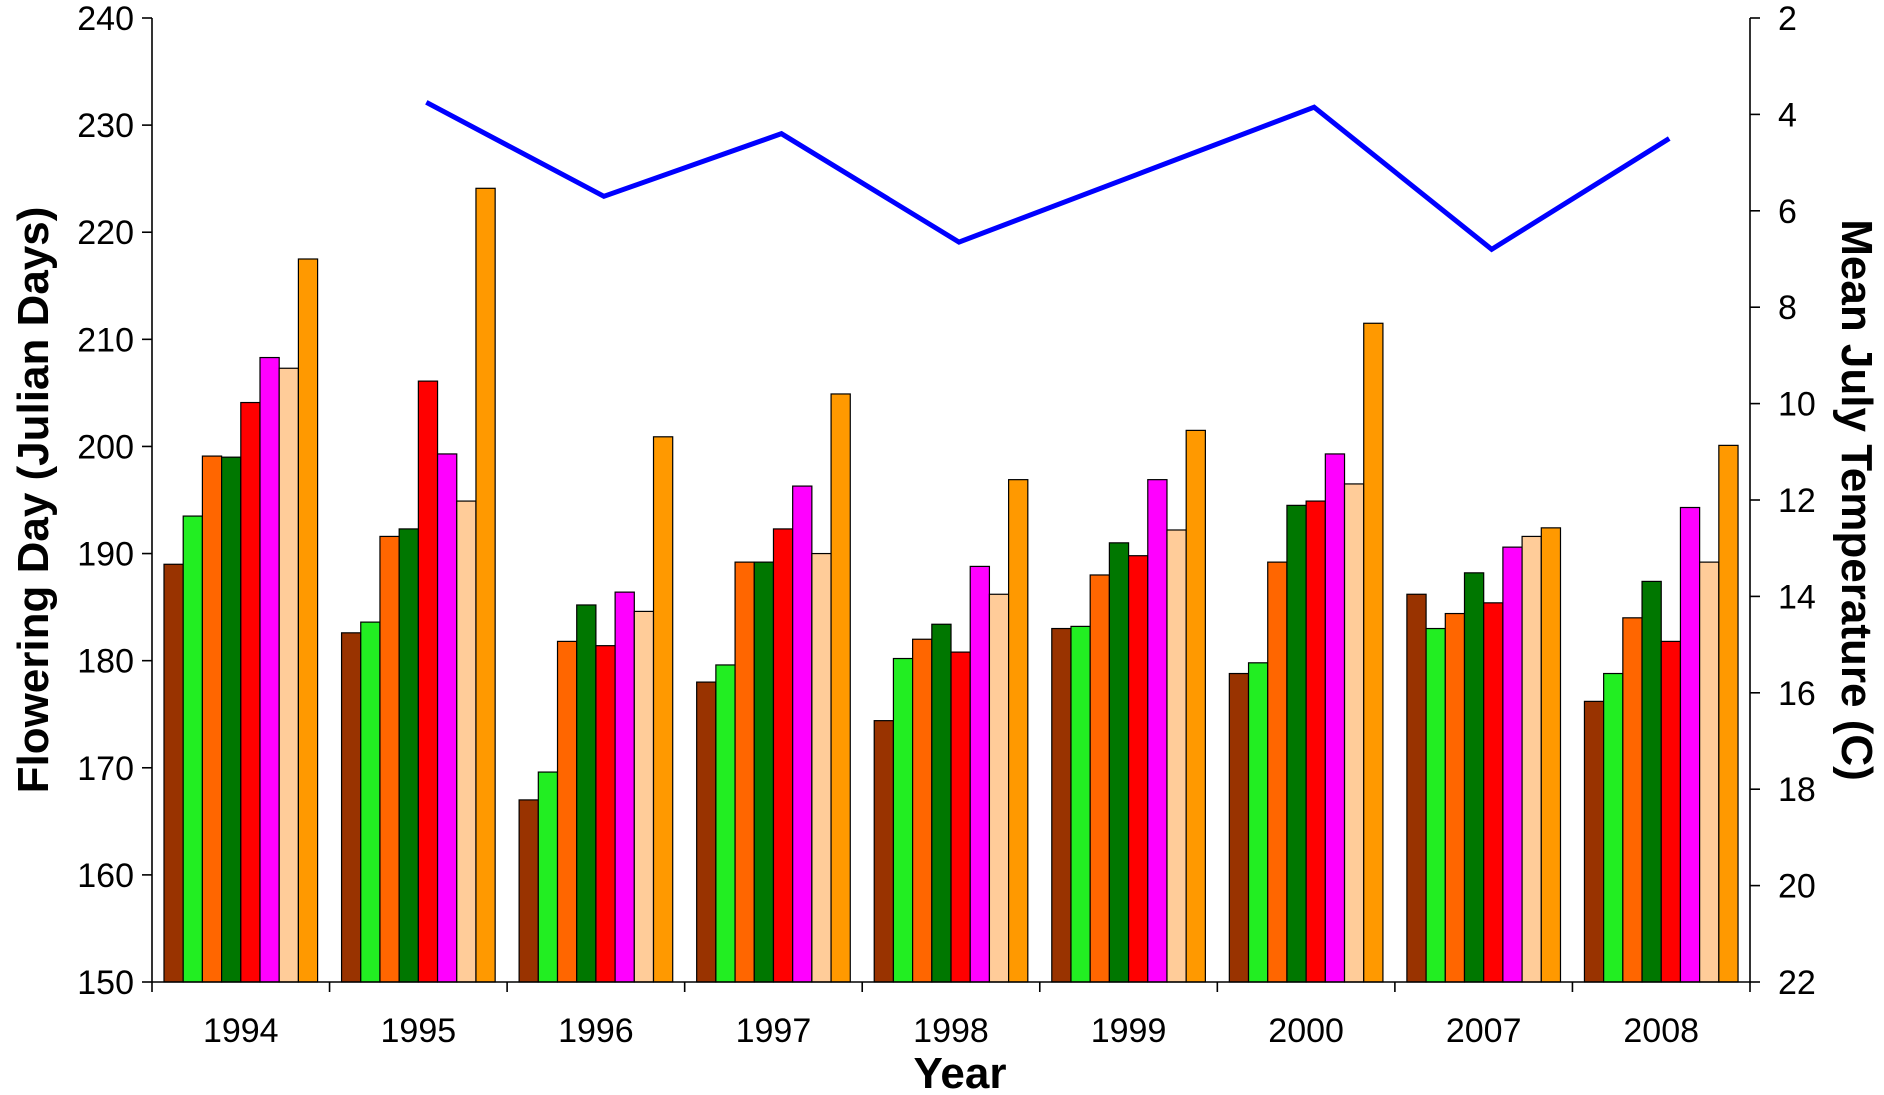 Image resolution: width=1884 pixels, height=1095 pixels. I want to click on x-tick-label: 2008, so click(1661, 1031).